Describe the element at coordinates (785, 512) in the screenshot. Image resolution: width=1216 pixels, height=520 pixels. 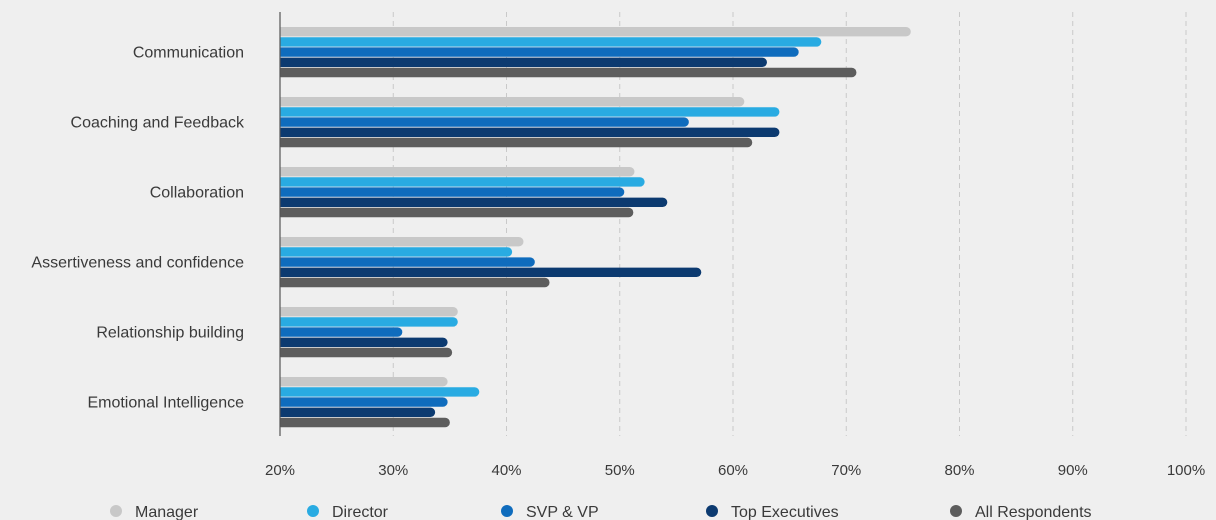
I see `legend-label: Top Executives` at that location.